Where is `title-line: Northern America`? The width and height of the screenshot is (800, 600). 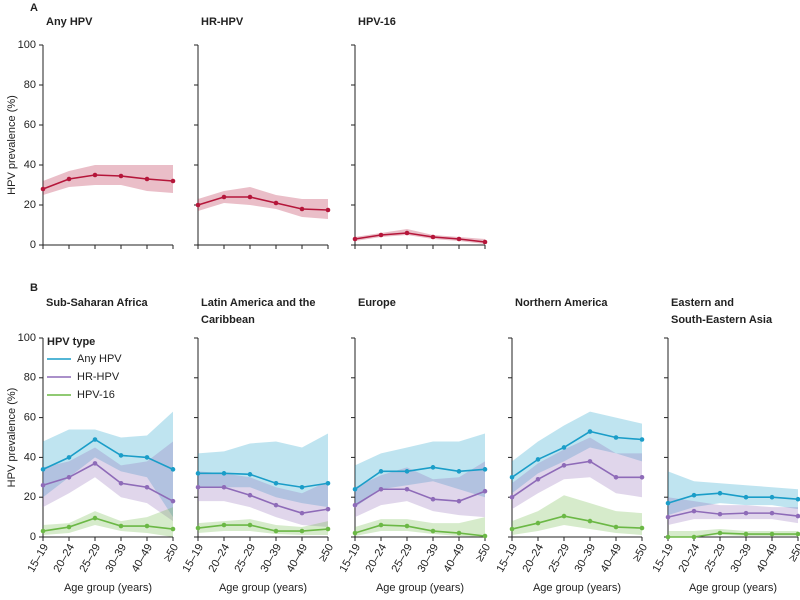
title-line: Northern America is located at coordinates (561, 303).